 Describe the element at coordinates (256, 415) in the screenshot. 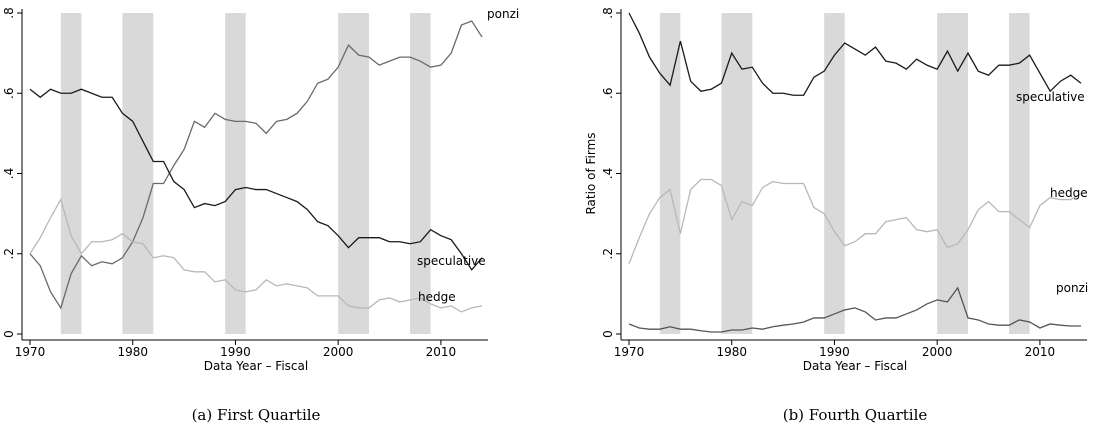

I see `caption: (a) First Quartile` at that location.